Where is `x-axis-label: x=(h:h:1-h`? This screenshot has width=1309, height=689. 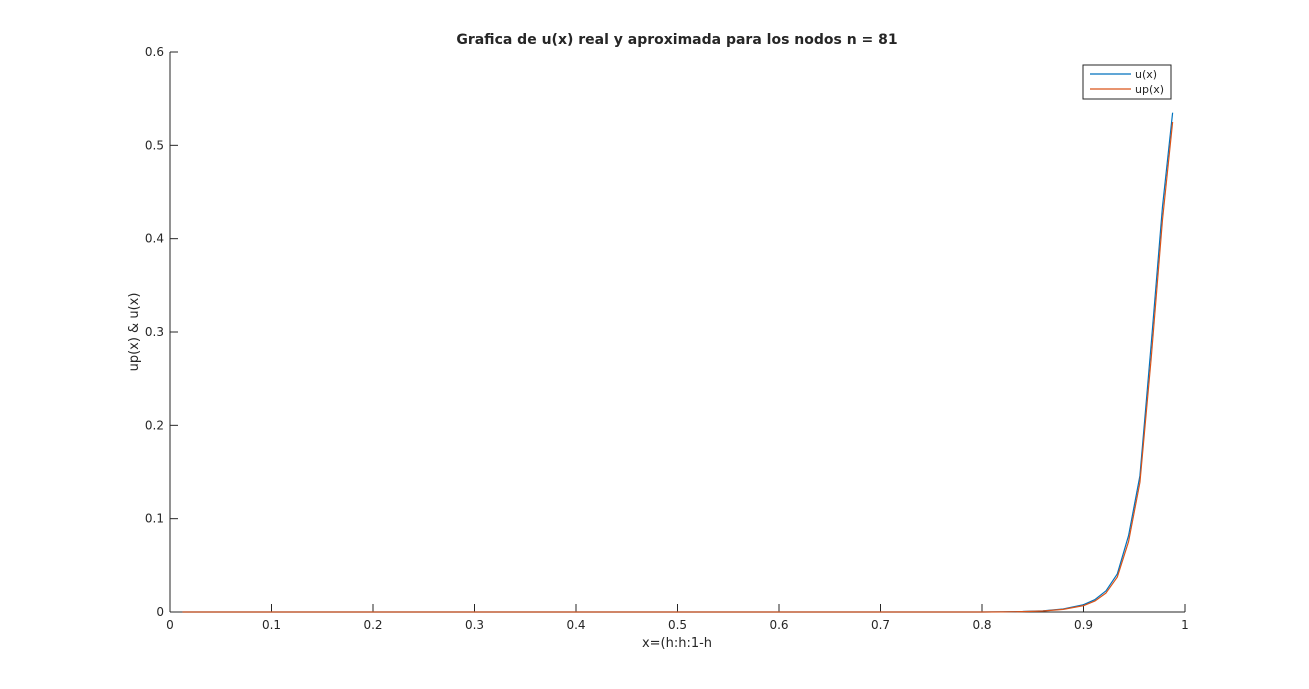 x-axis-label: x=(h:h:1-h is located at coordinates (677, 643).